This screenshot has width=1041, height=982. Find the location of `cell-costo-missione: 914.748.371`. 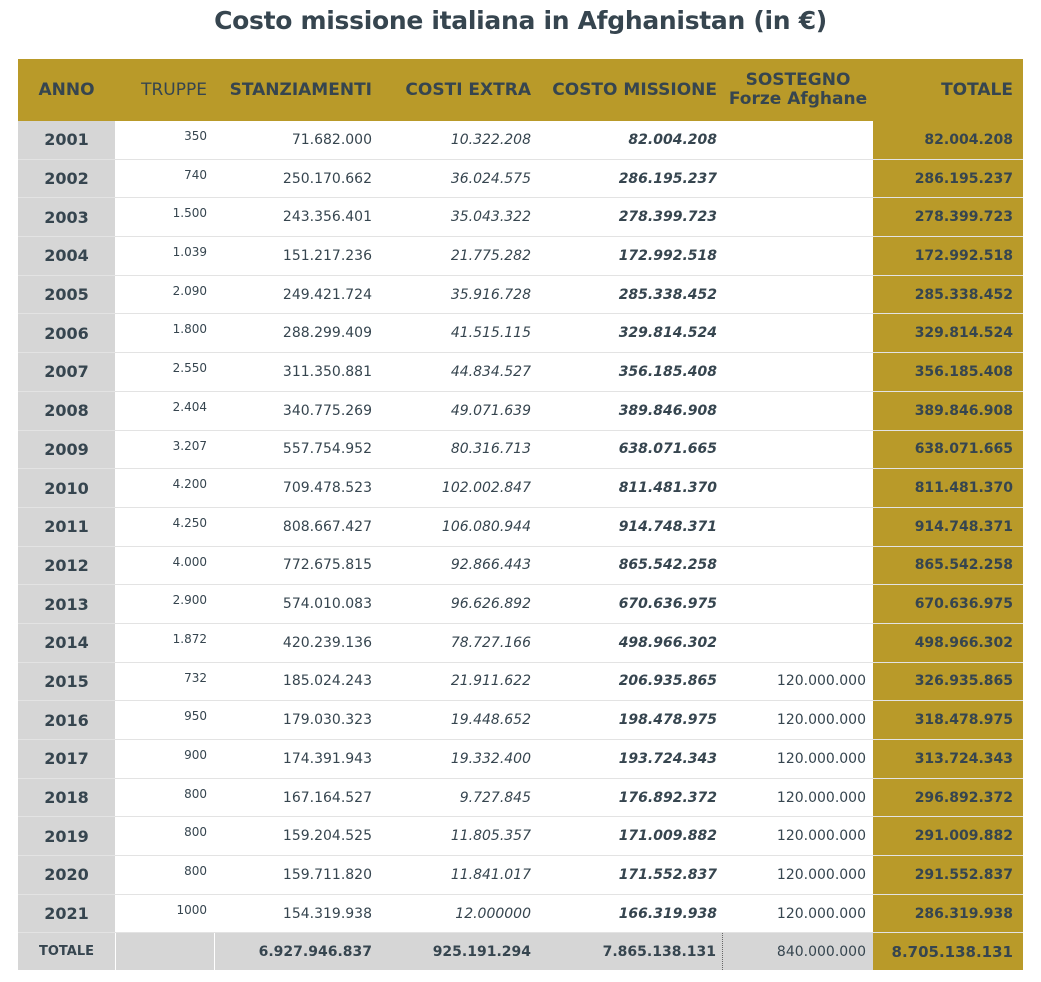

cell-costo-missione: 914.748.371 is located at coordinates (667, 526).